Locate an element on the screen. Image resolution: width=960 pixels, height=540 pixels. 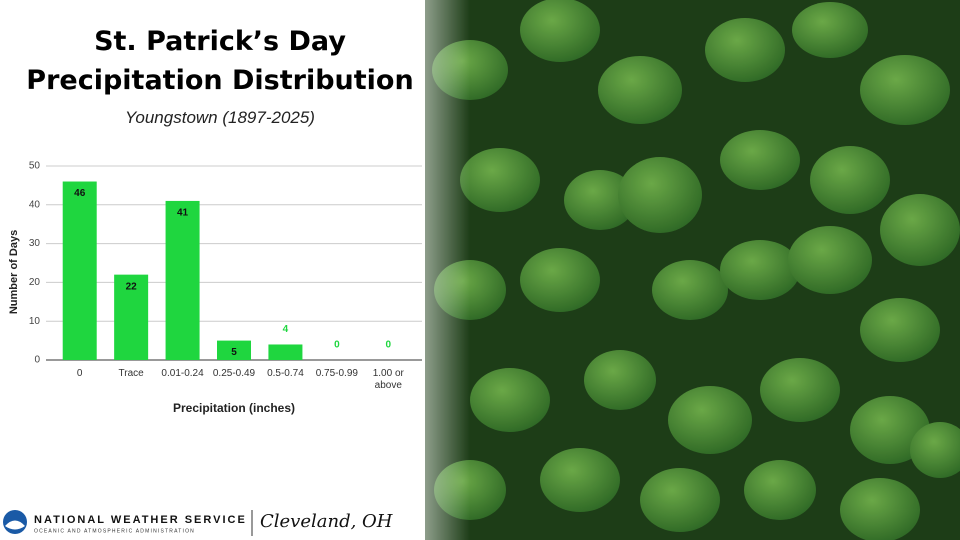
x-tick-label: 0.01-0.24 is located at coordinates (182, 373).